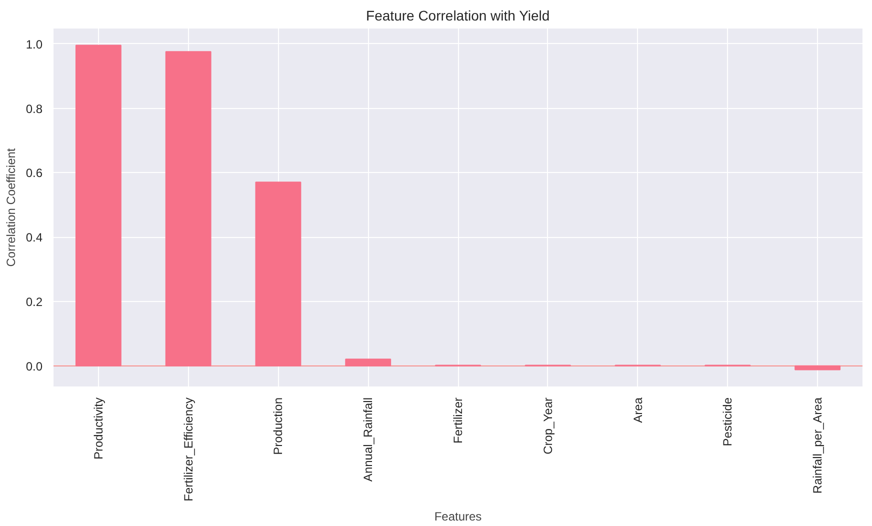 This screenshot has width=872, height=526. Describe the element at coordinates (34, 109) in the screenshot. I see `y-tick-label: 0.8` at that location.